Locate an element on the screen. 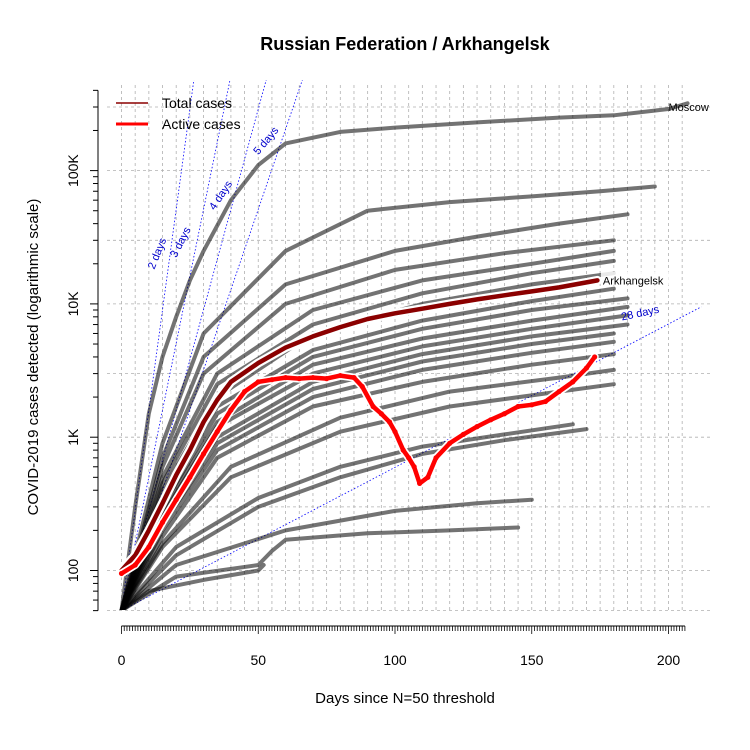  legend-label-active-cases: Active cases is located at coordinates (201, 124).